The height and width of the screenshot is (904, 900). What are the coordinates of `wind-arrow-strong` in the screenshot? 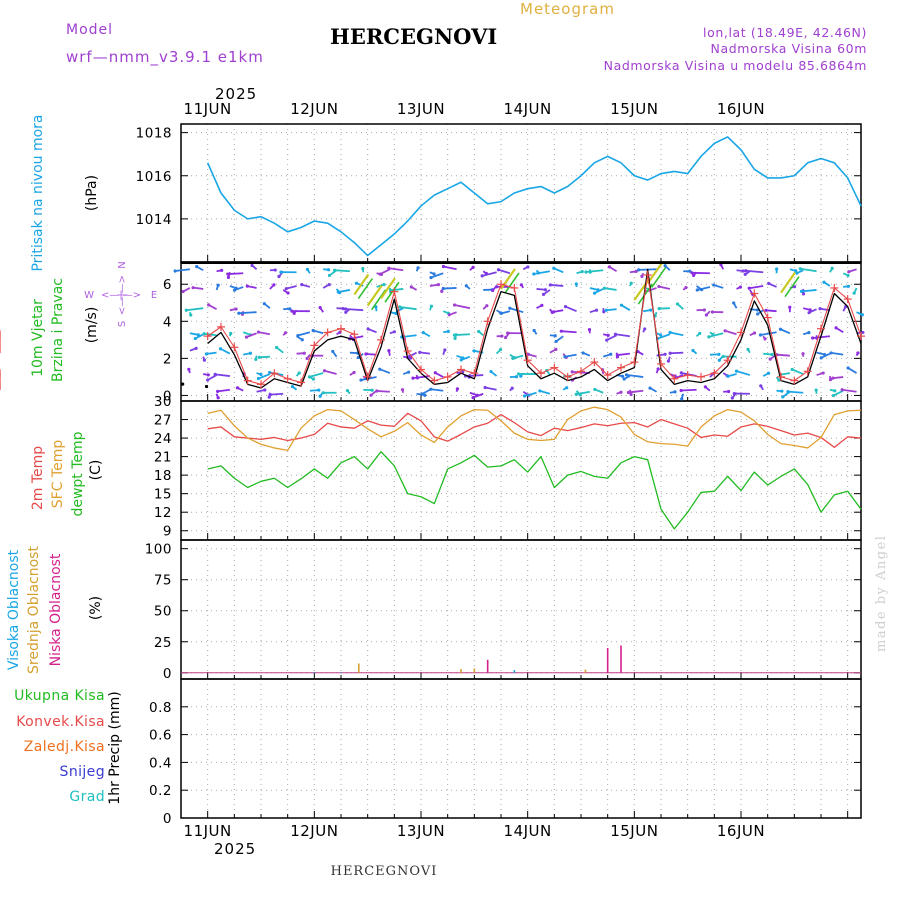 It's located at (788, 283).